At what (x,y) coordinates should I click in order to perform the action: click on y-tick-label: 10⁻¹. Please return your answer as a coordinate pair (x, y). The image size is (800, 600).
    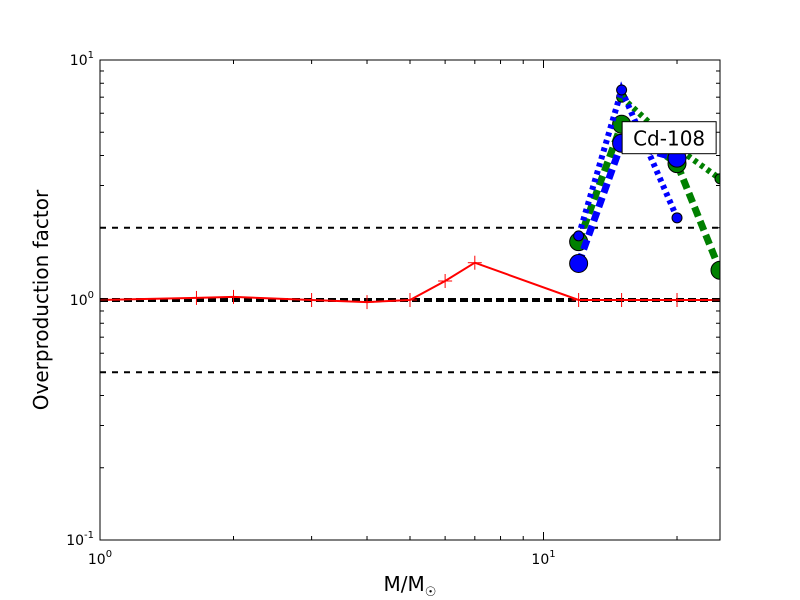
    Looking at the image, I should click on (80, 539).